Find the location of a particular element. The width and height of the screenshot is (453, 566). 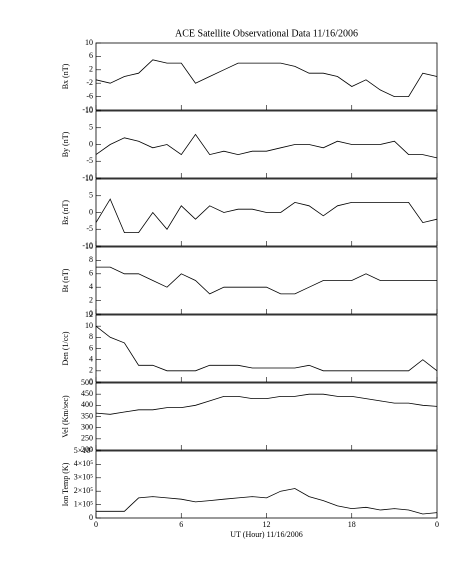

y-tick-label: 400 is located at coordinates (87, 404).